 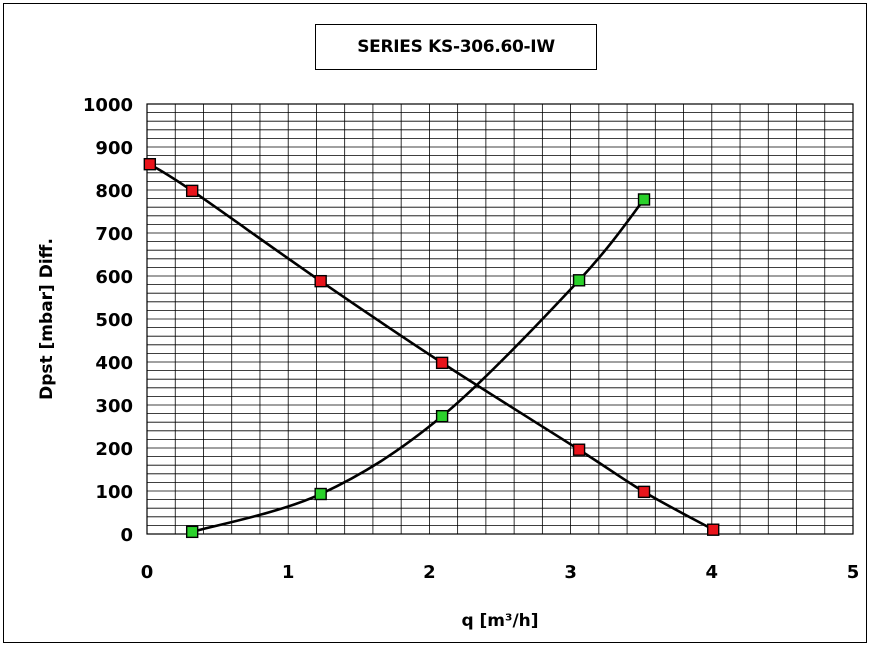 What do you see at coordinates (114, 148) in the screenshot?
I see `y-tick-label: 900` at bounding box center [114, 148].